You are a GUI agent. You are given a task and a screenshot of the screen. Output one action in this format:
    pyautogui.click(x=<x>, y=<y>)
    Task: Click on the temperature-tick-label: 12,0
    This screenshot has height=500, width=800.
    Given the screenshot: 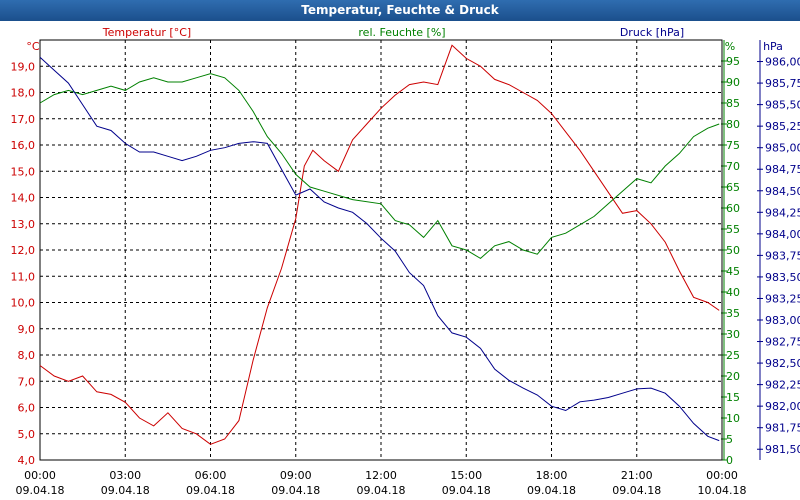 What is the action you would take?
    pyautogui.click(x=23, y=250)
    